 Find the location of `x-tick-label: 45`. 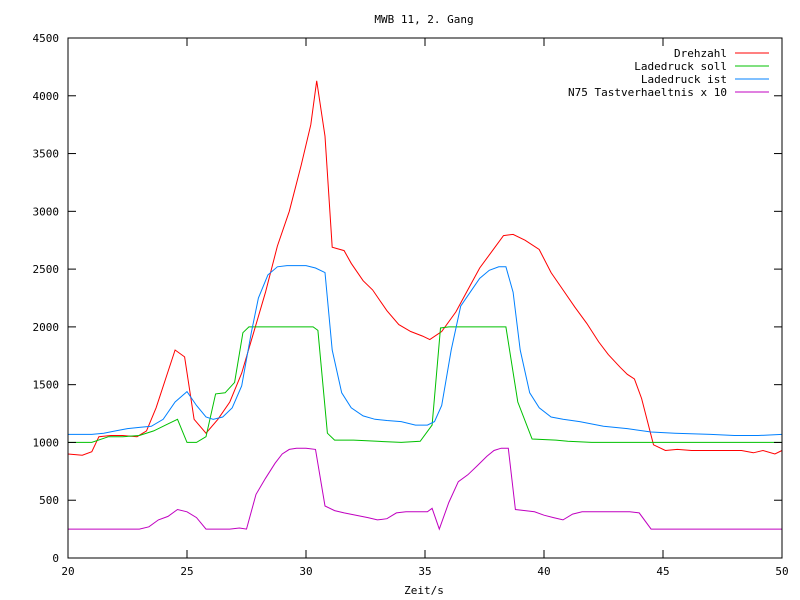

x-tick-label: 45 is located at coordinates (662, 571).